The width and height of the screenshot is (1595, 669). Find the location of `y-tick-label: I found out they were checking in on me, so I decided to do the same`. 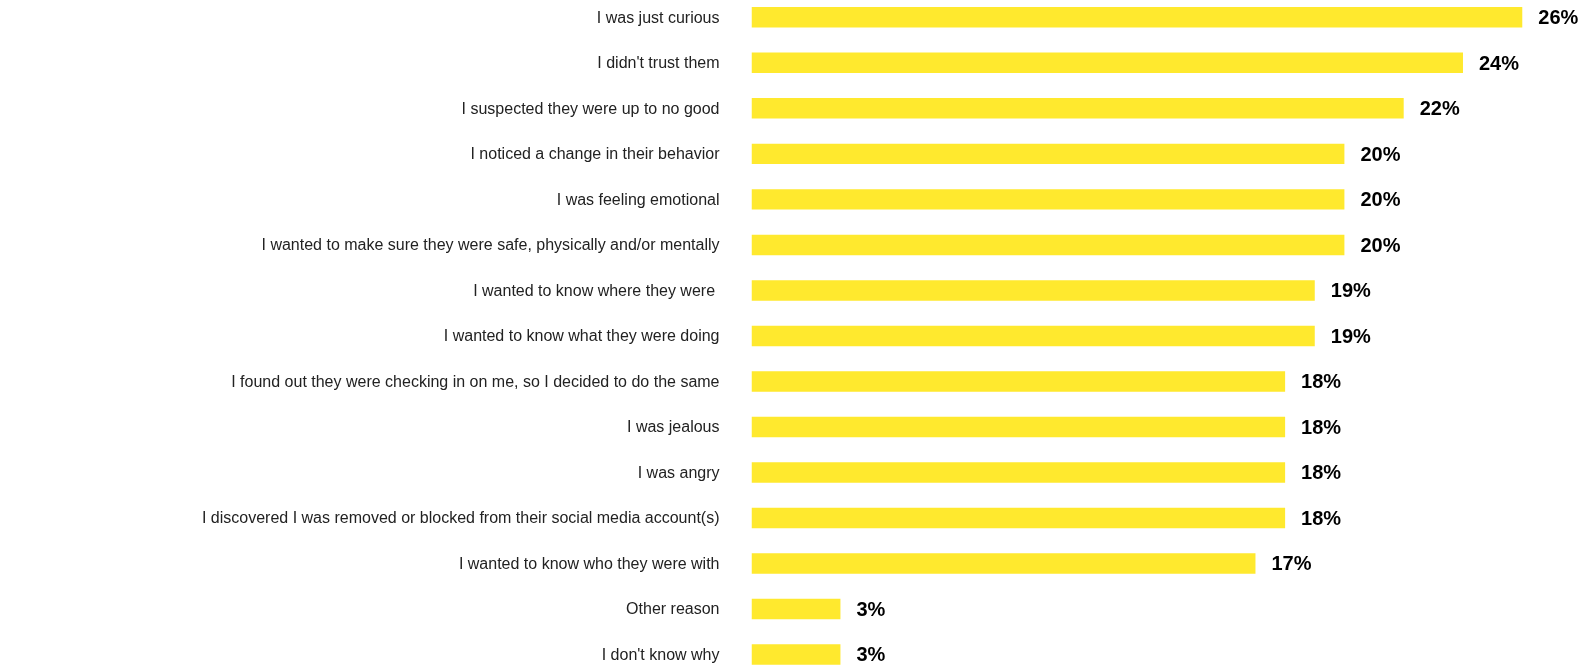

y-tick-label: I found out they were checking in on me, so I decided to do the same is located at coordinates (475, 381).